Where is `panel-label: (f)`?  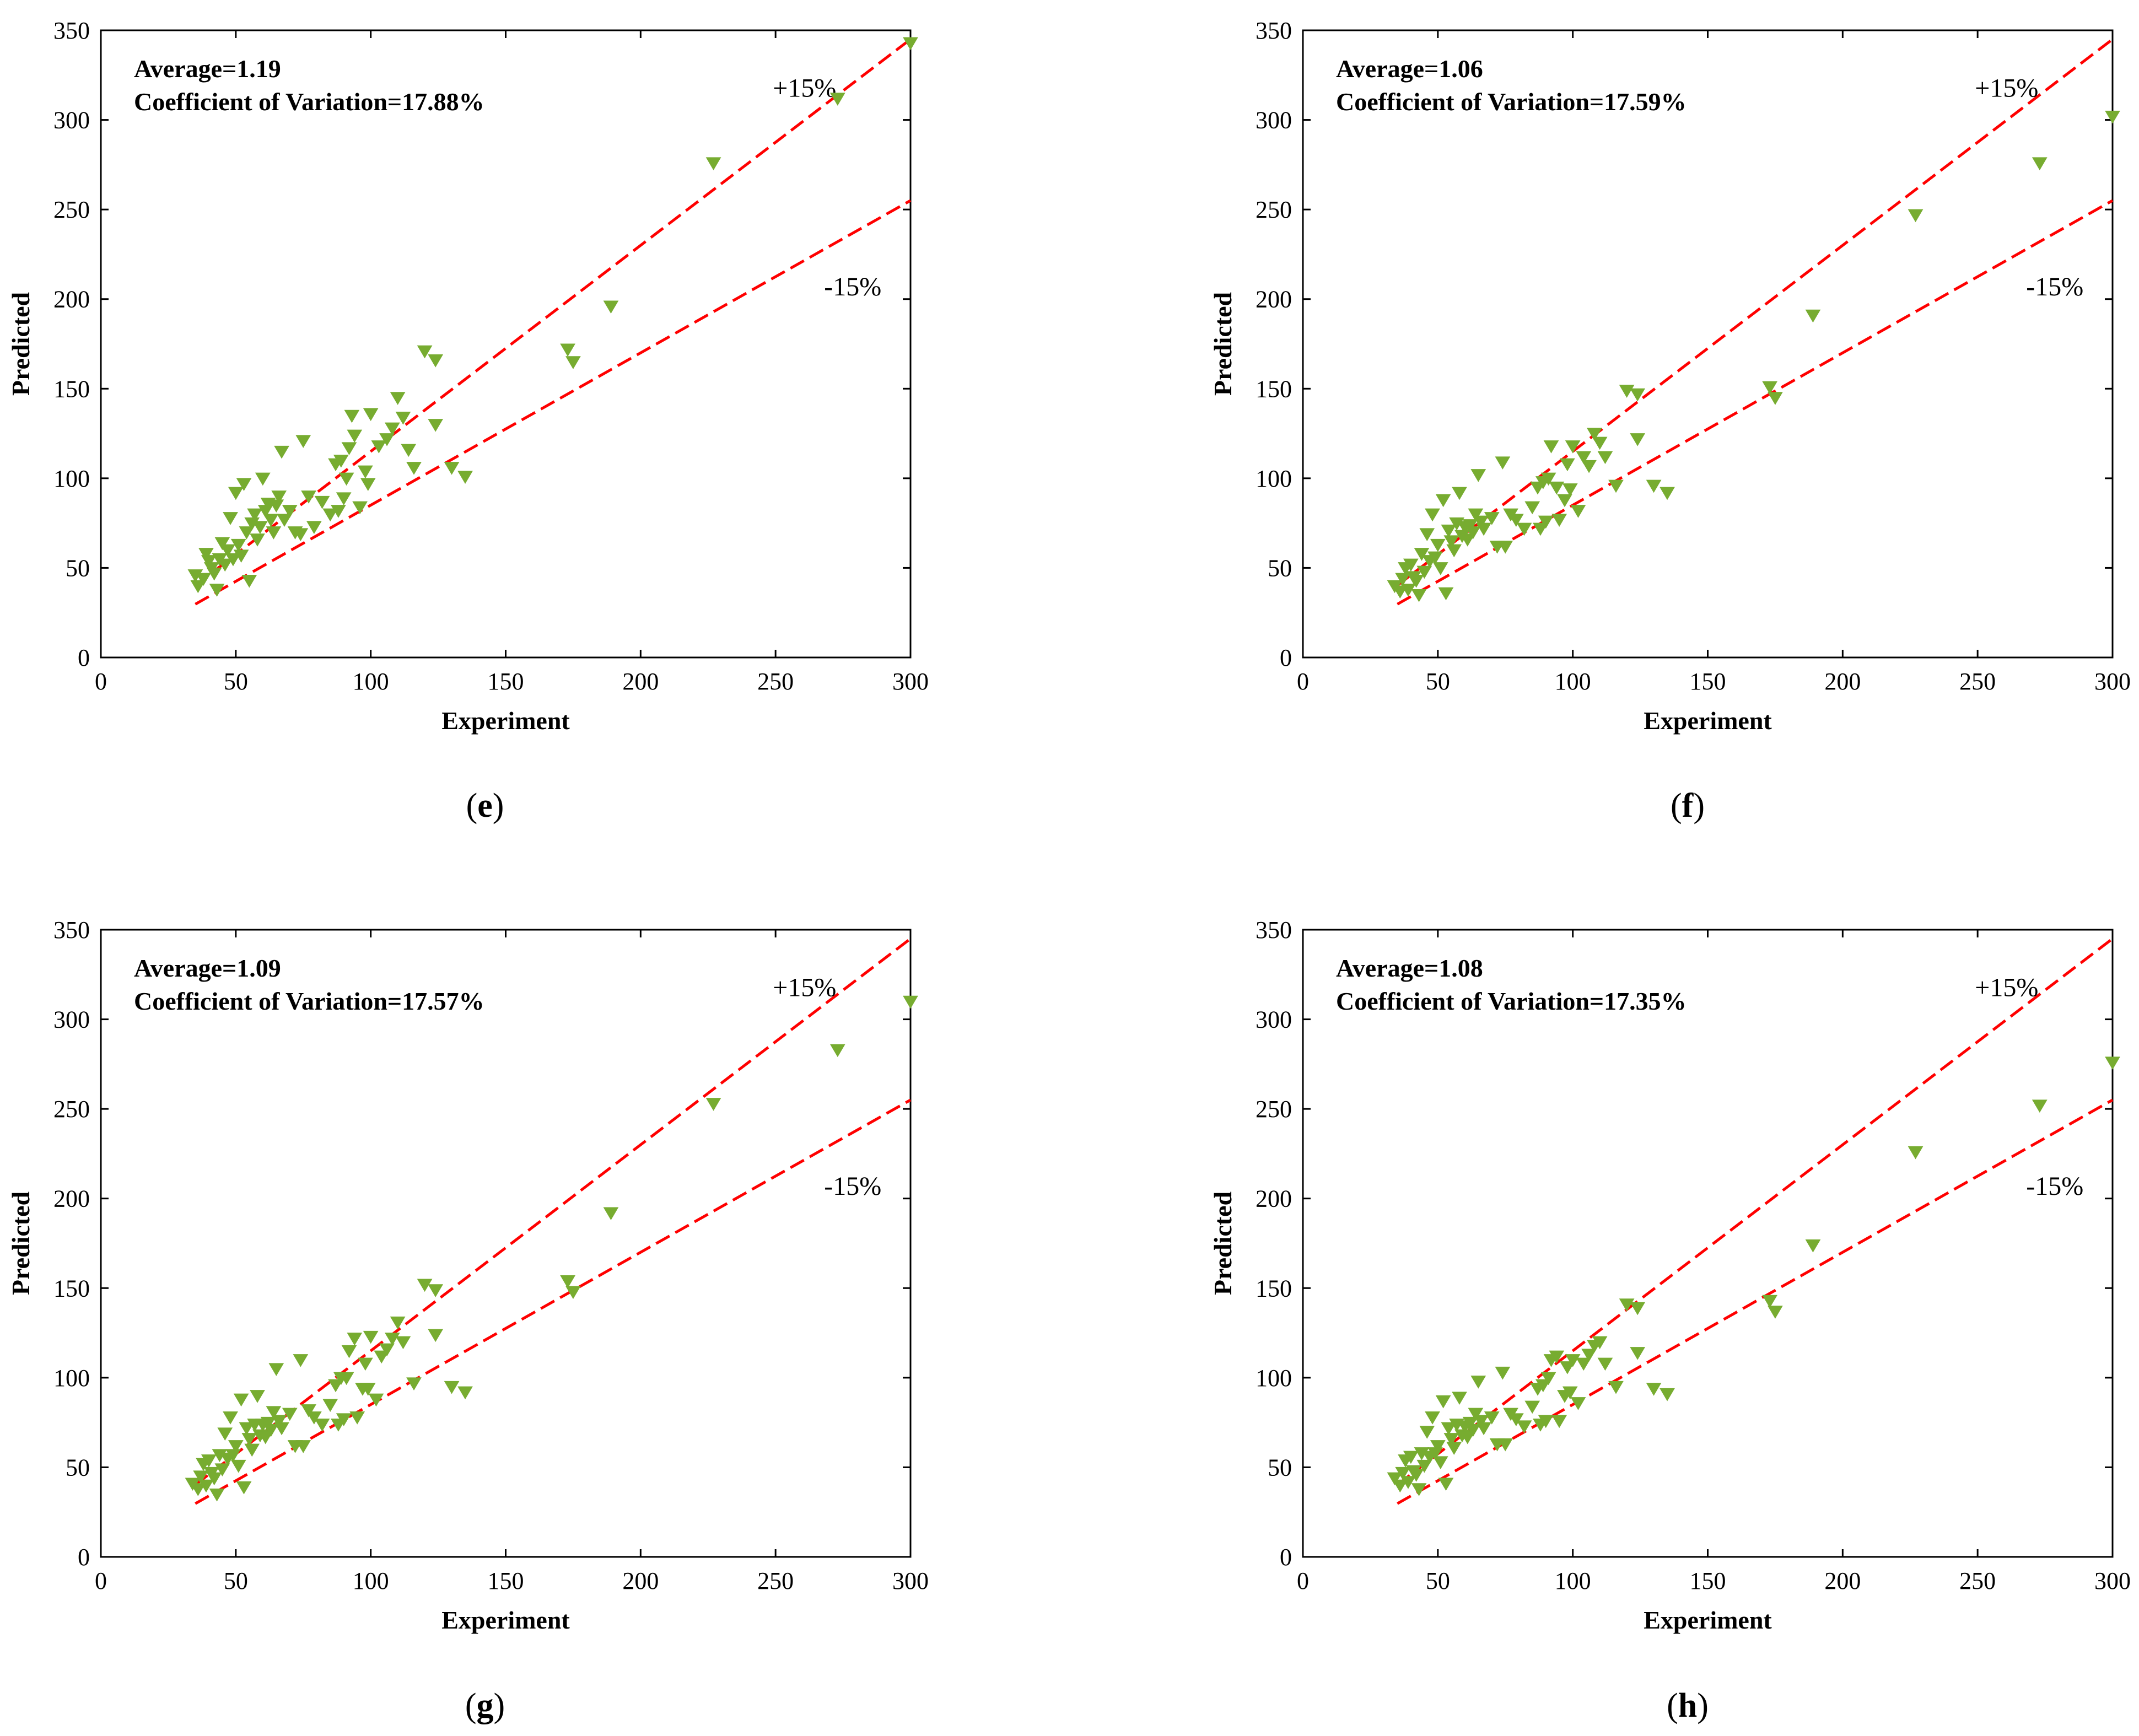 panel-label: (f) is located at coordinates (1688, 805).